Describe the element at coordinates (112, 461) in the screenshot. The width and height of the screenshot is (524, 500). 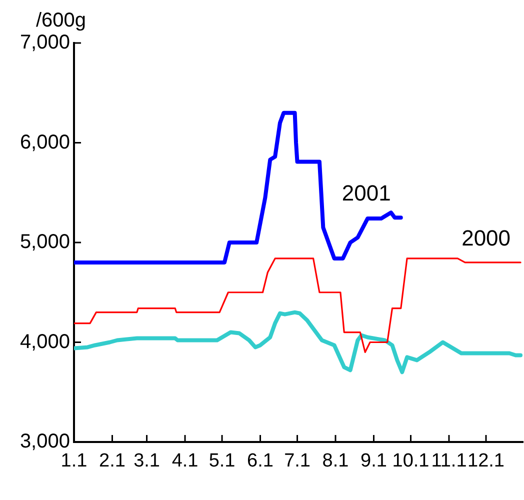
I see `x-tick-label: 2.1` at that location.